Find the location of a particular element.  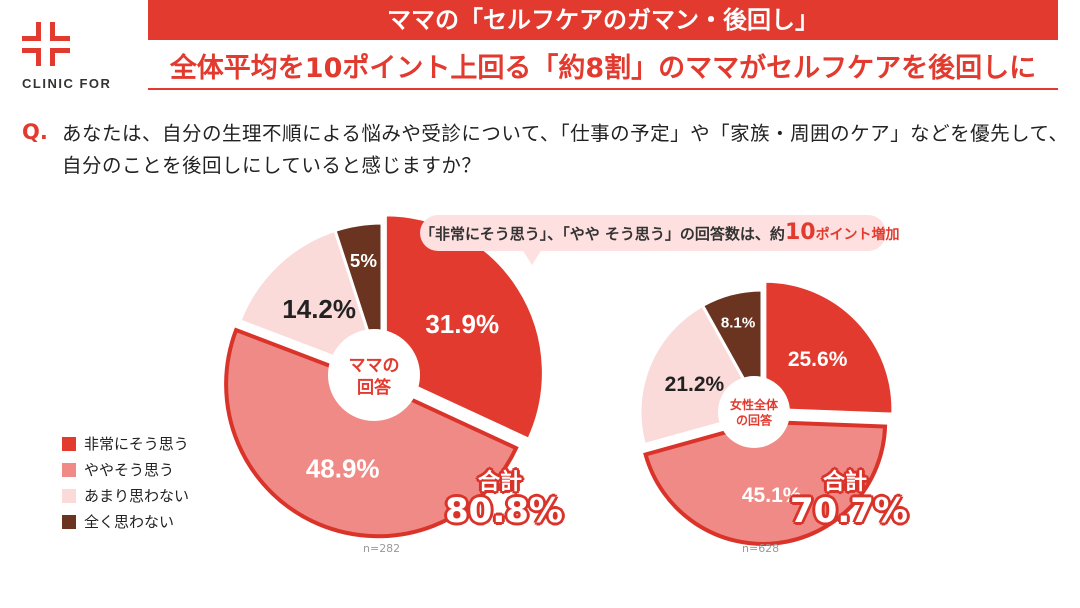

slice-label: 8.1% is located at coordinates (738, 322).